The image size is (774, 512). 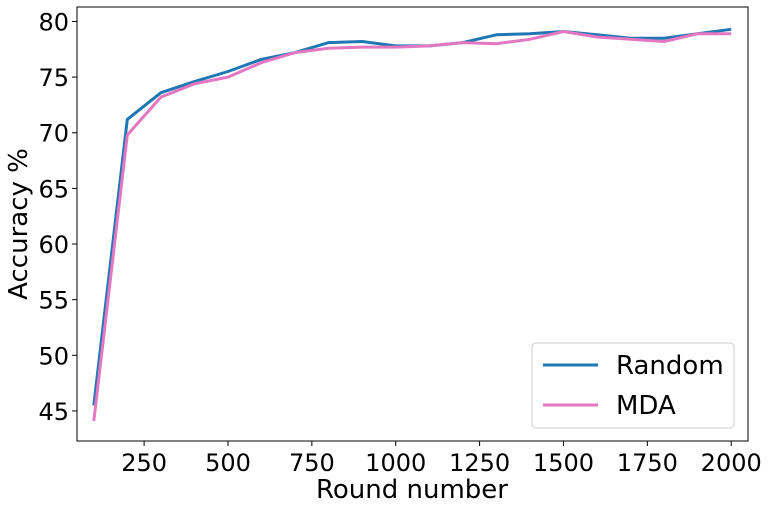 I want to click on y-tick-label: 50, so click(x=53, y=356).